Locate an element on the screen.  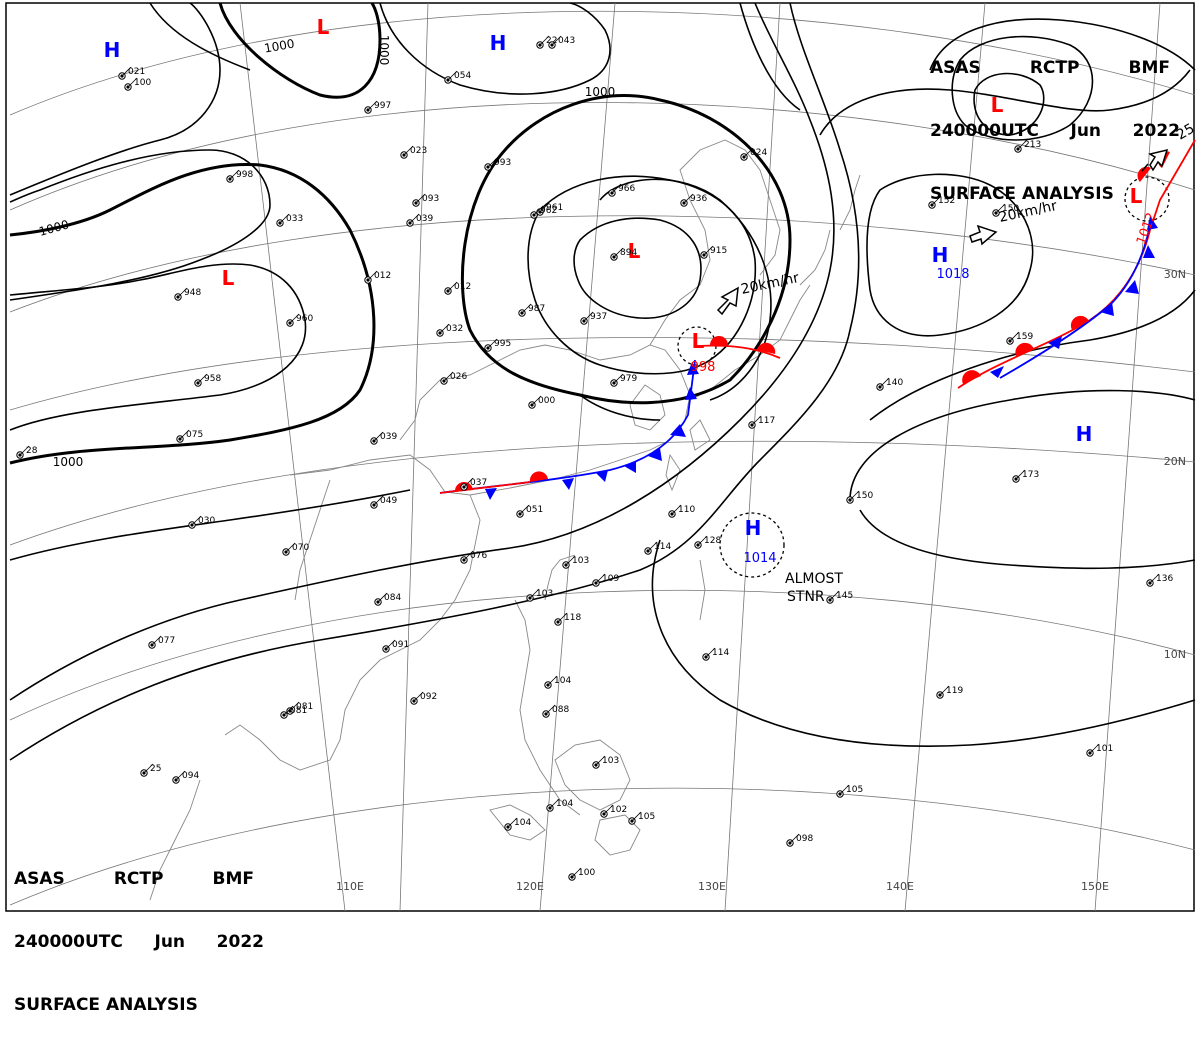
station-pressure-value: 894 is located at coordinates (628, 253).